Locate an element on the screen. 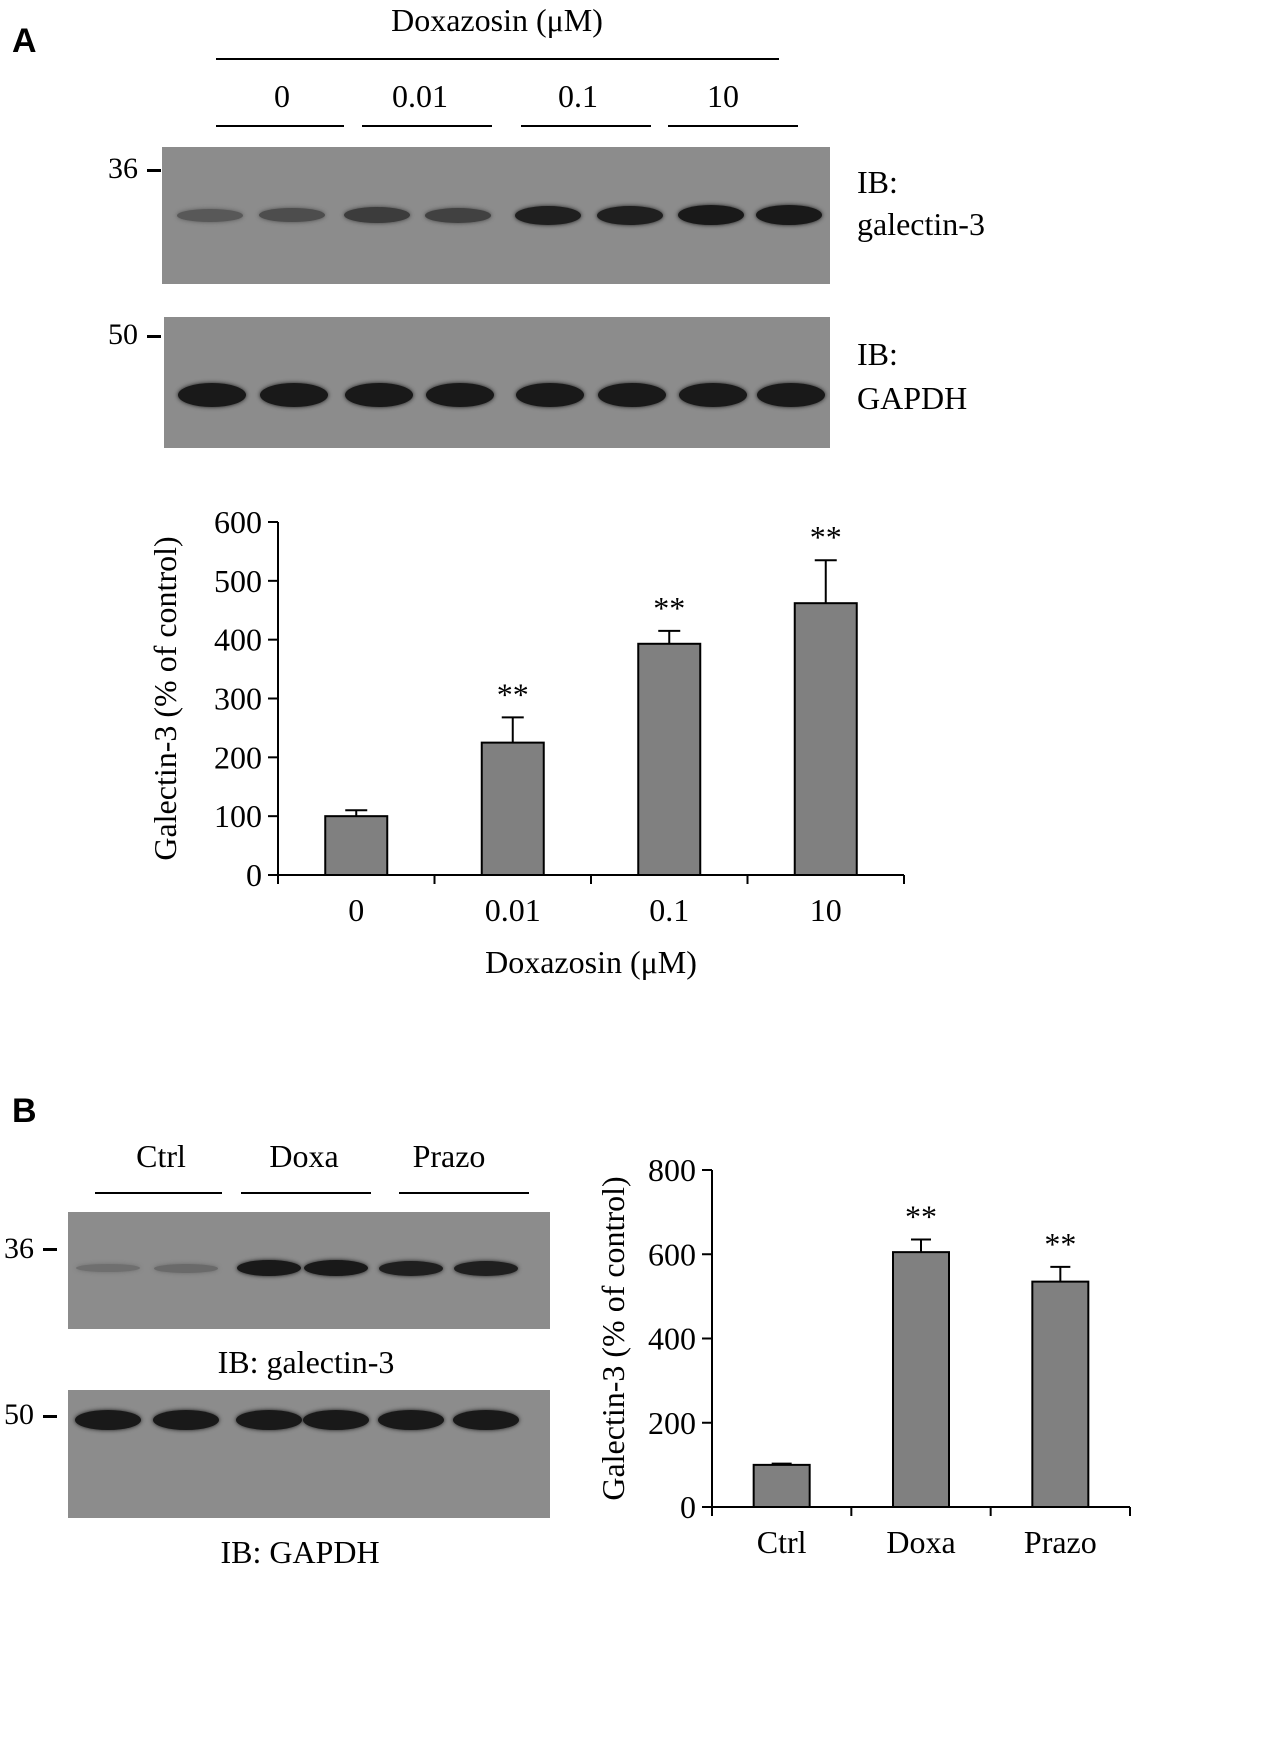  panel-a-treatment-label: Doxazosin (μM) is located at coordinates (497, 20).